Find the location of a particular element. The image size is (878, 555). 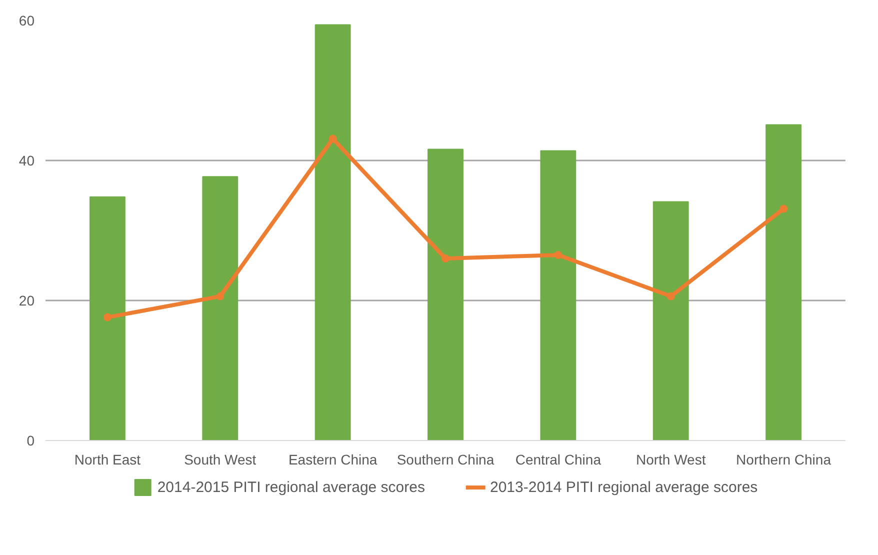

x-tick-label: Southern China is located at coordinates (445, 460).